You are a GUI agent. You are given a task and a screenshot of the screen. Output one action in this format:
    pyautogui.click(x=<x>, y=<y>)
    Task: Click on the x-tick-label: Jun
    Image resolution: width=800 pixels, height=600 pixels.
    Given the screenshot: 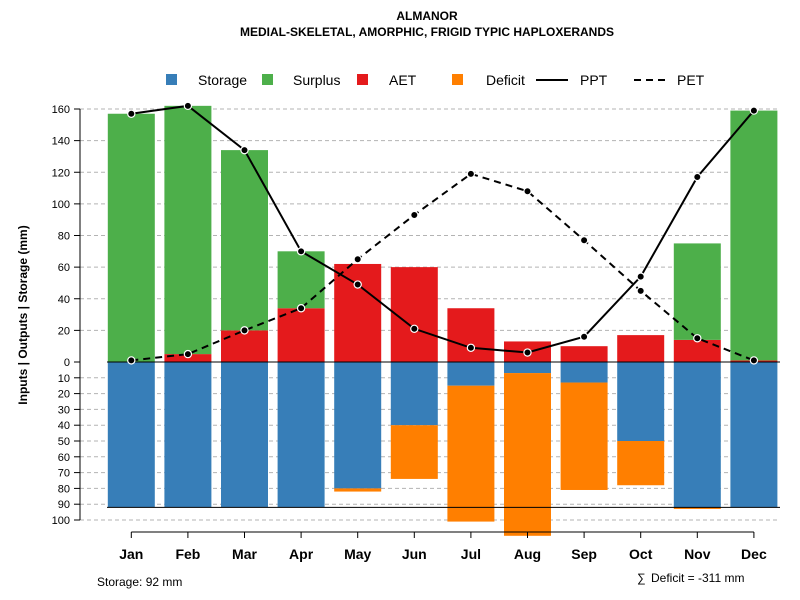 What is the action you would take?
    pyautogui.click(x=414, y=554)
    